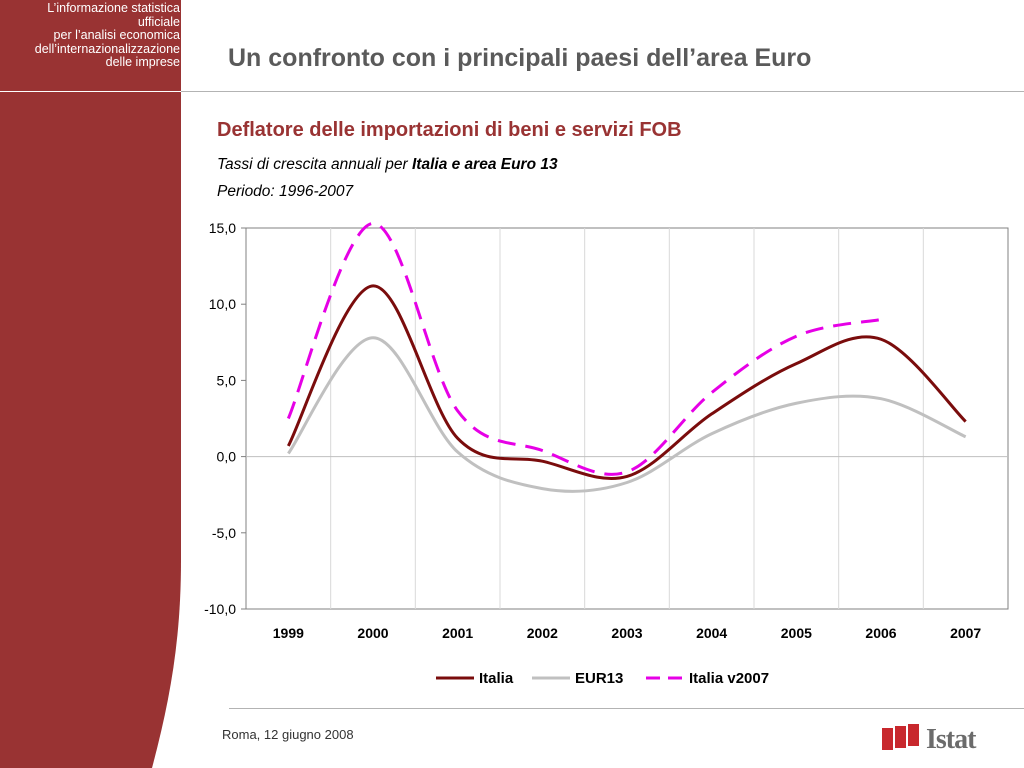 The height and width of the screenshot is (768, 1024). Describe the element at coordinates (626, 633) in the screenshot. I see `x-tick-label: 2003` at that location.